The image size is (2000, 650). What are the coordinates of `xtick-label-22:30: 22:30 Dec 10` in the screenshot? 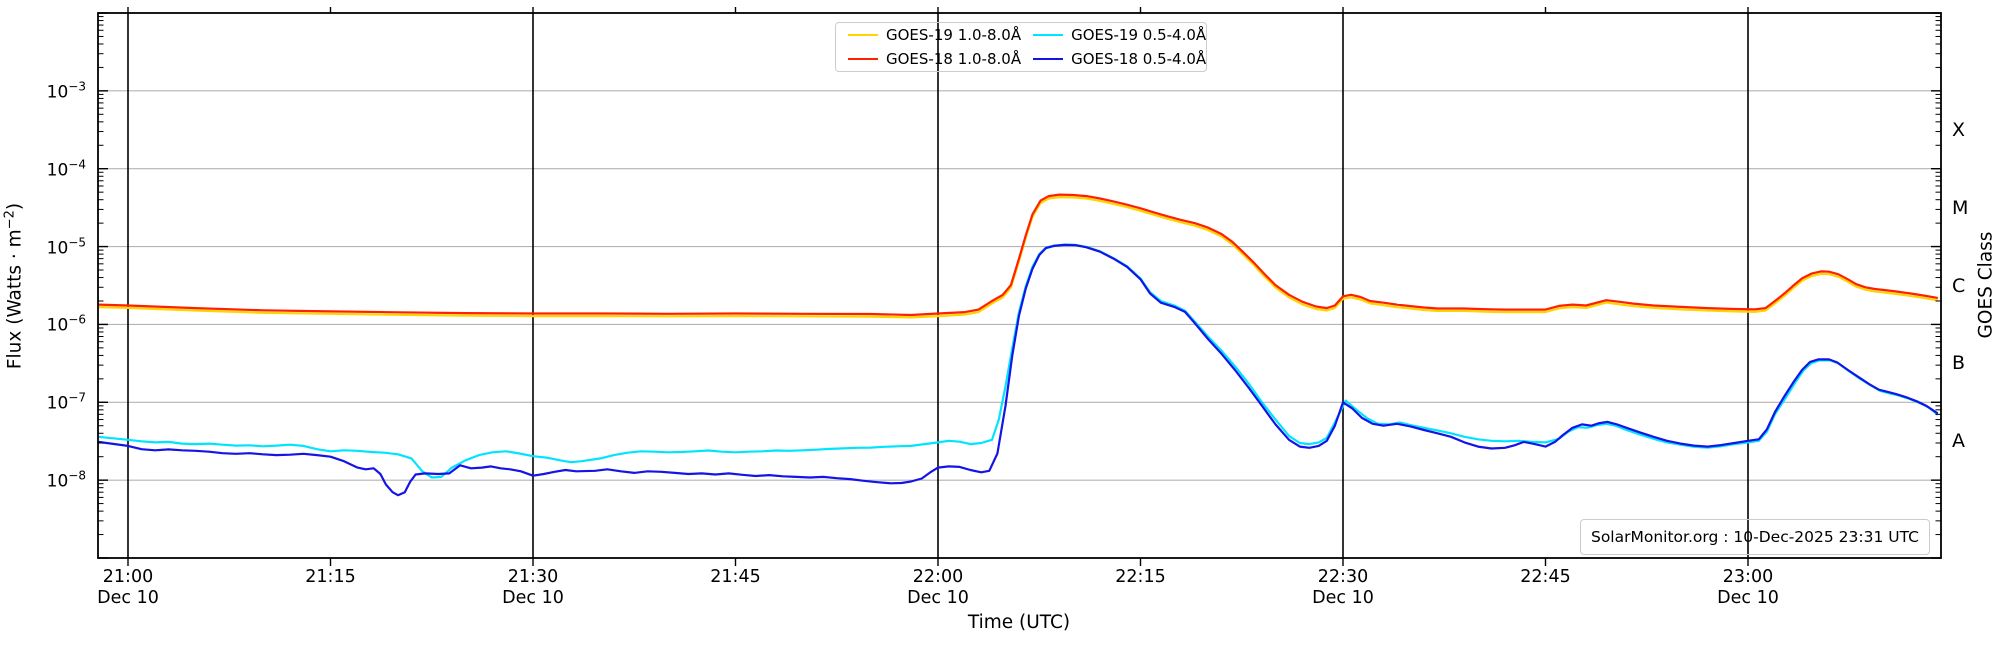 It's located at (1343, 587).